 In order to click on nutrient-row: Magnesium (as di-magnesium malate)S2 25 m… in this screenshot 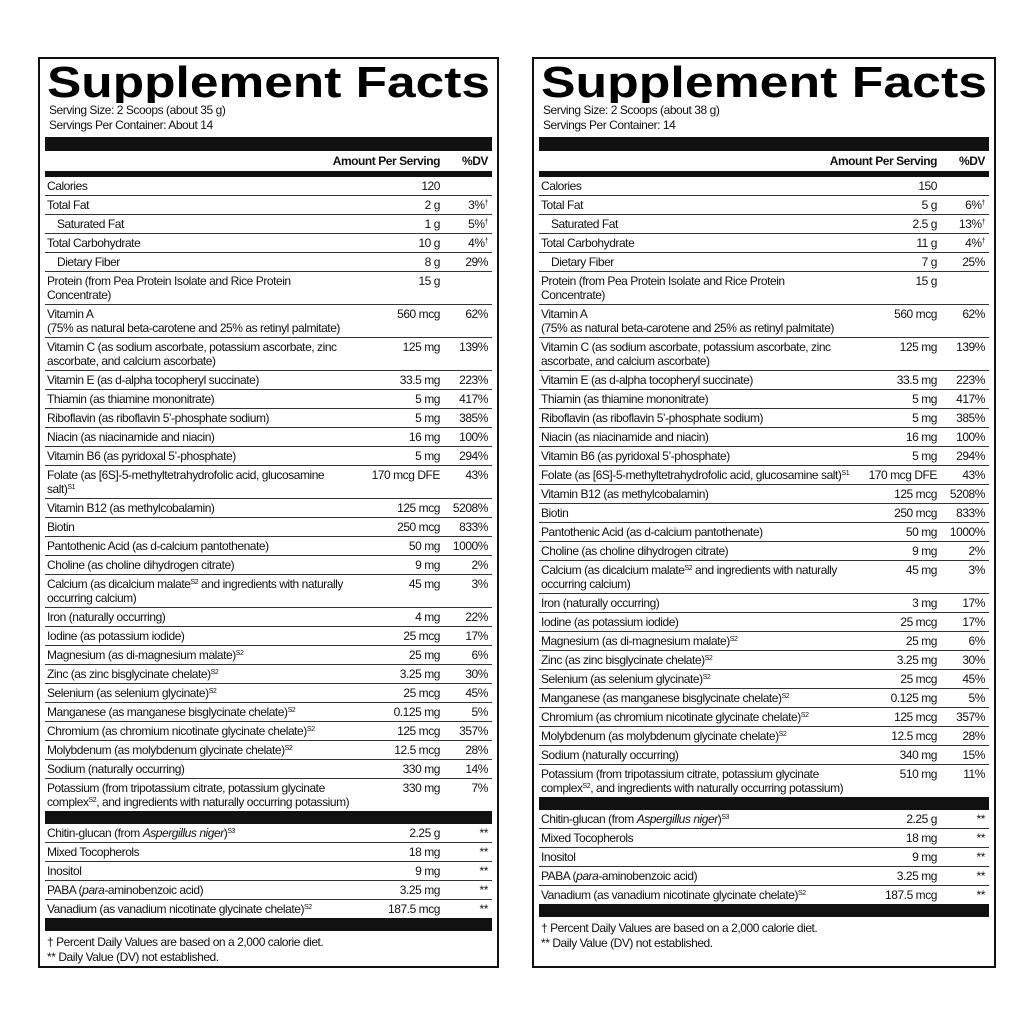, I will do `click(268, 655)`.